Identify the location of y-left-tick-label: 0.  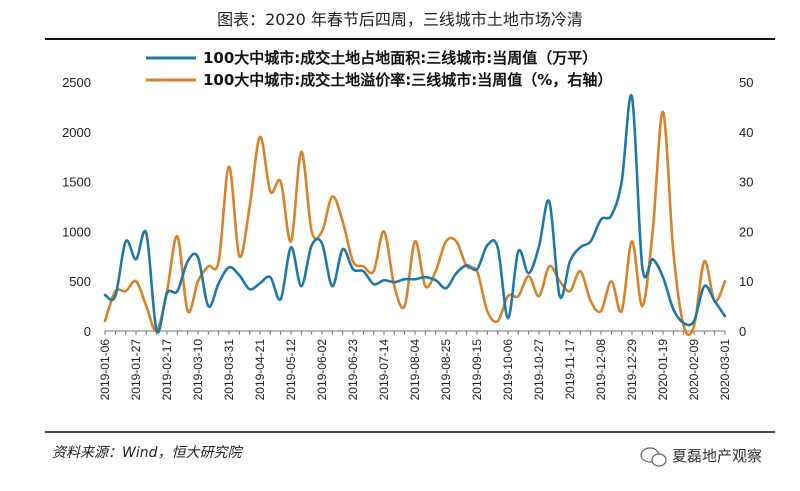
(87, 331).